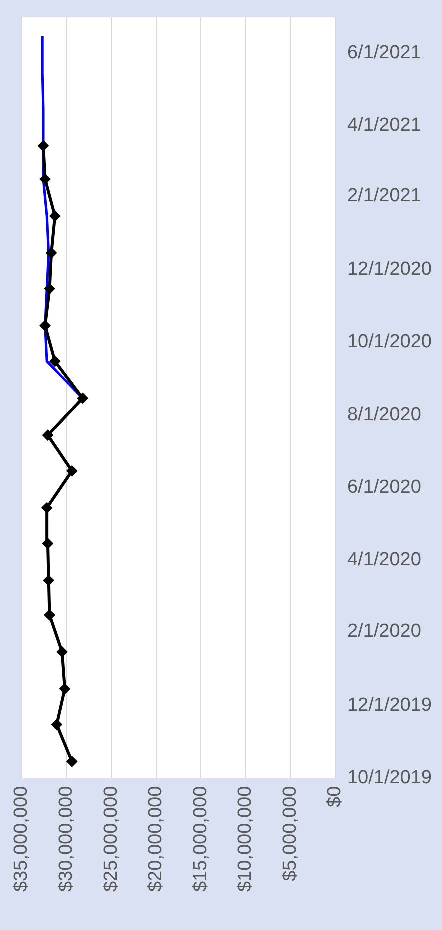 The image size is (442, 930). What do you see at coordinates (21, 839) in the screenshot?
I see `x-tick-label: $35,000,000` at bounding box center [21, 839].